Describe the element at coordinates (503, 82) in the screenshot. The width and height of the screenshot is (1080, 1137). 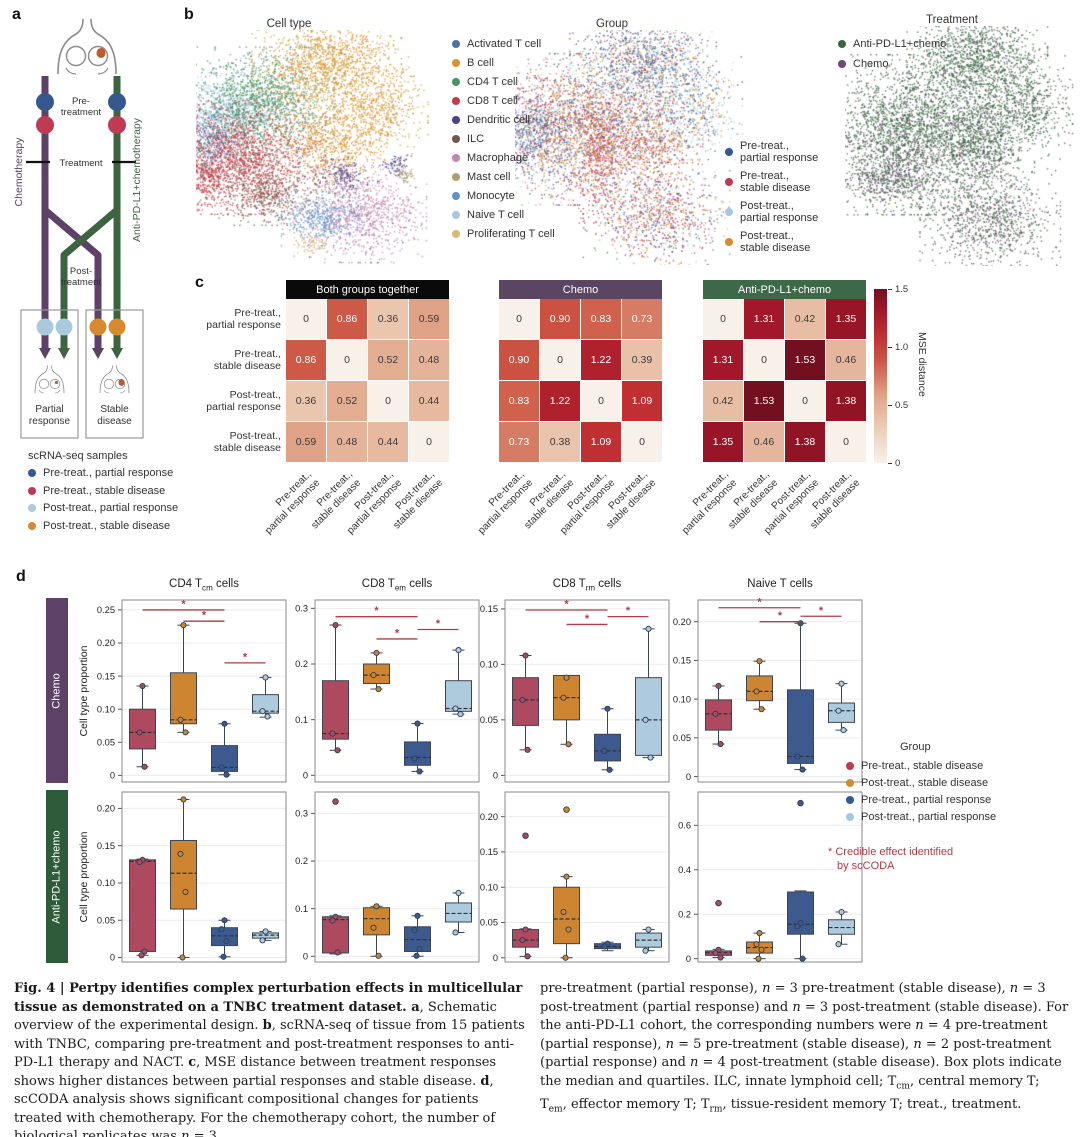
I see `celltype-legend-item: CD4 T cell` at that location.